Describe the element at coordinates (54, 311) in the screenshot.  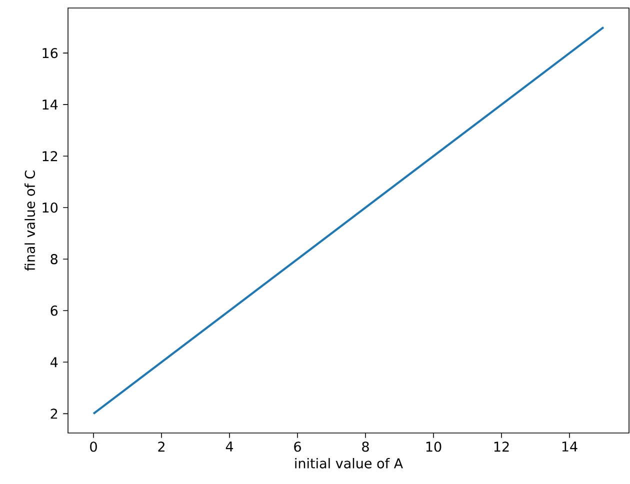
I see `y-tick-label: 6` at that location.